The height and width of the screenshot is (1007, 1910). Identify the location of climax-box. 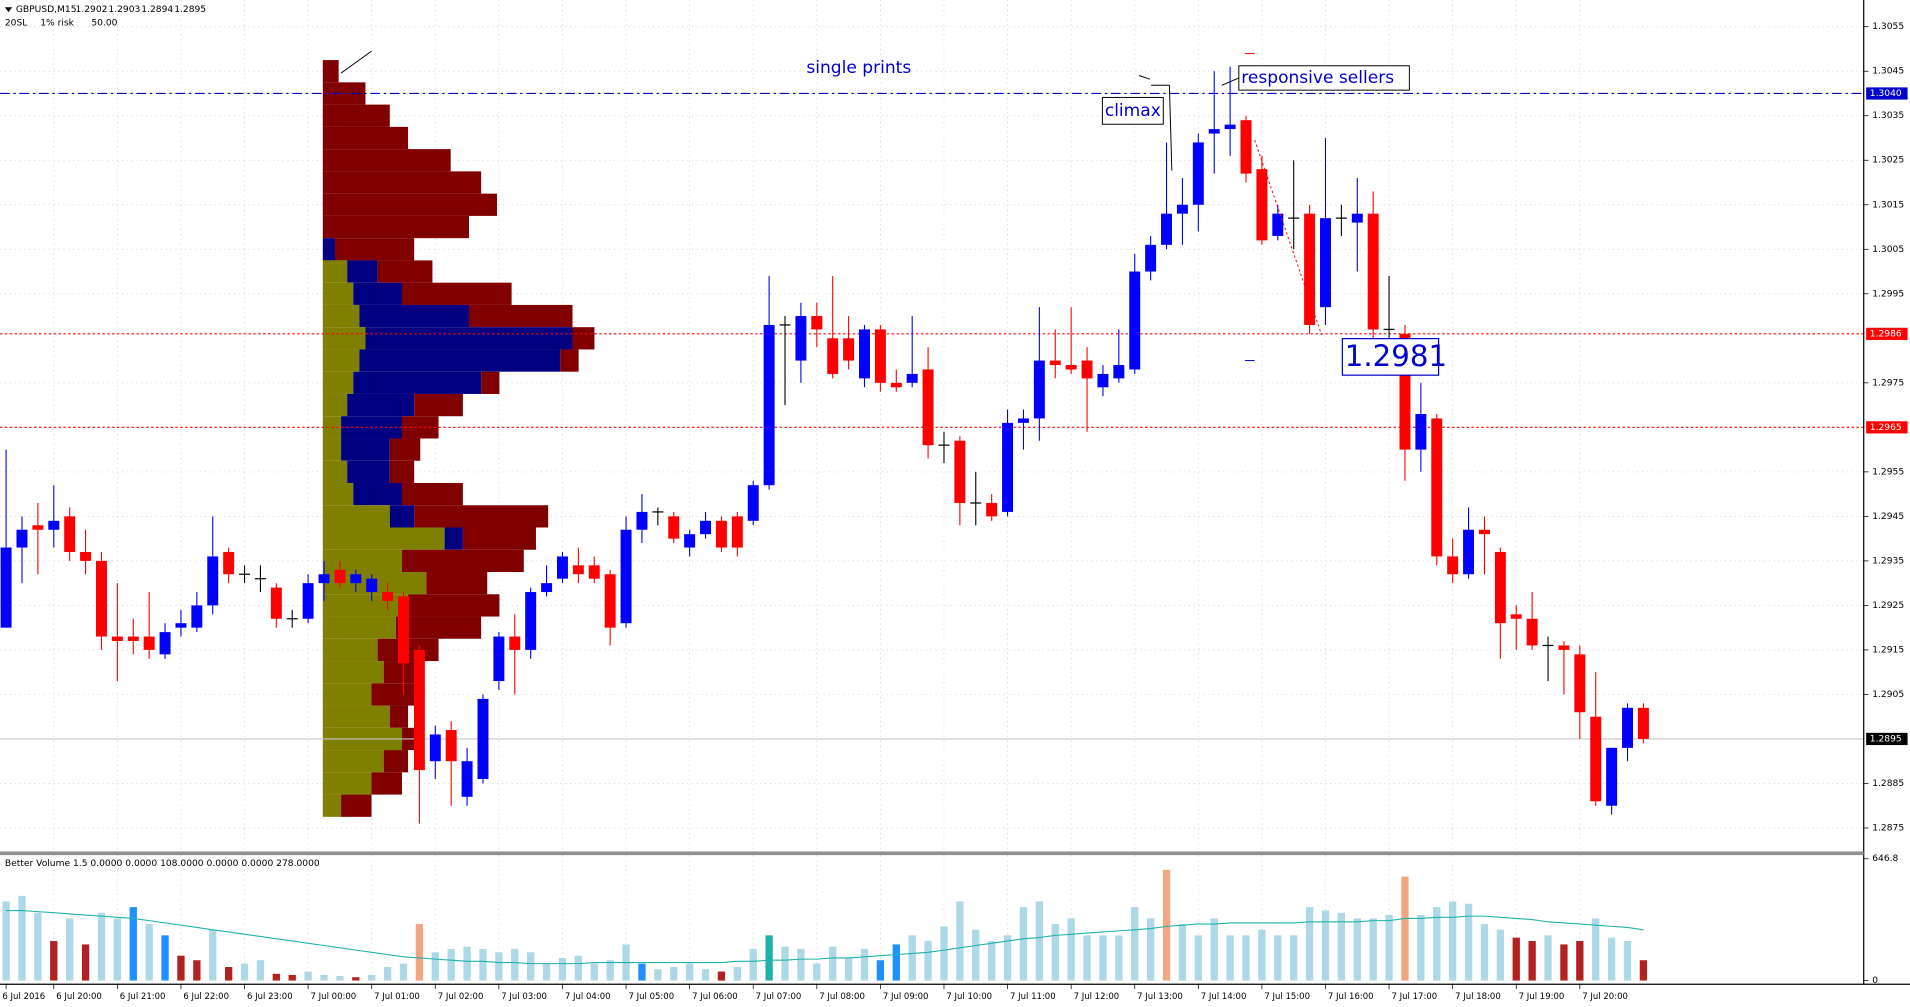
(1132, 110).